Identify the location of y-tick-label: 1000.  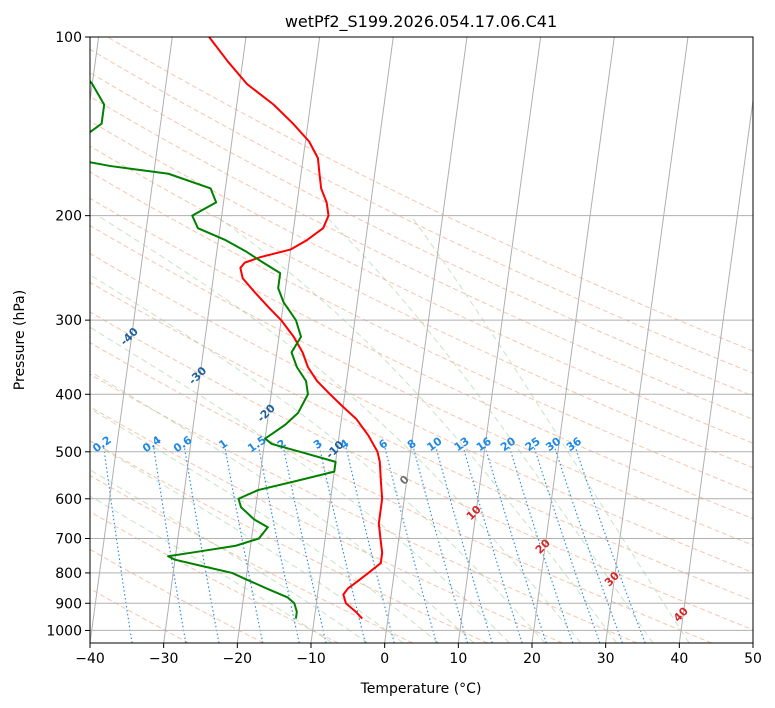
(64, 631).